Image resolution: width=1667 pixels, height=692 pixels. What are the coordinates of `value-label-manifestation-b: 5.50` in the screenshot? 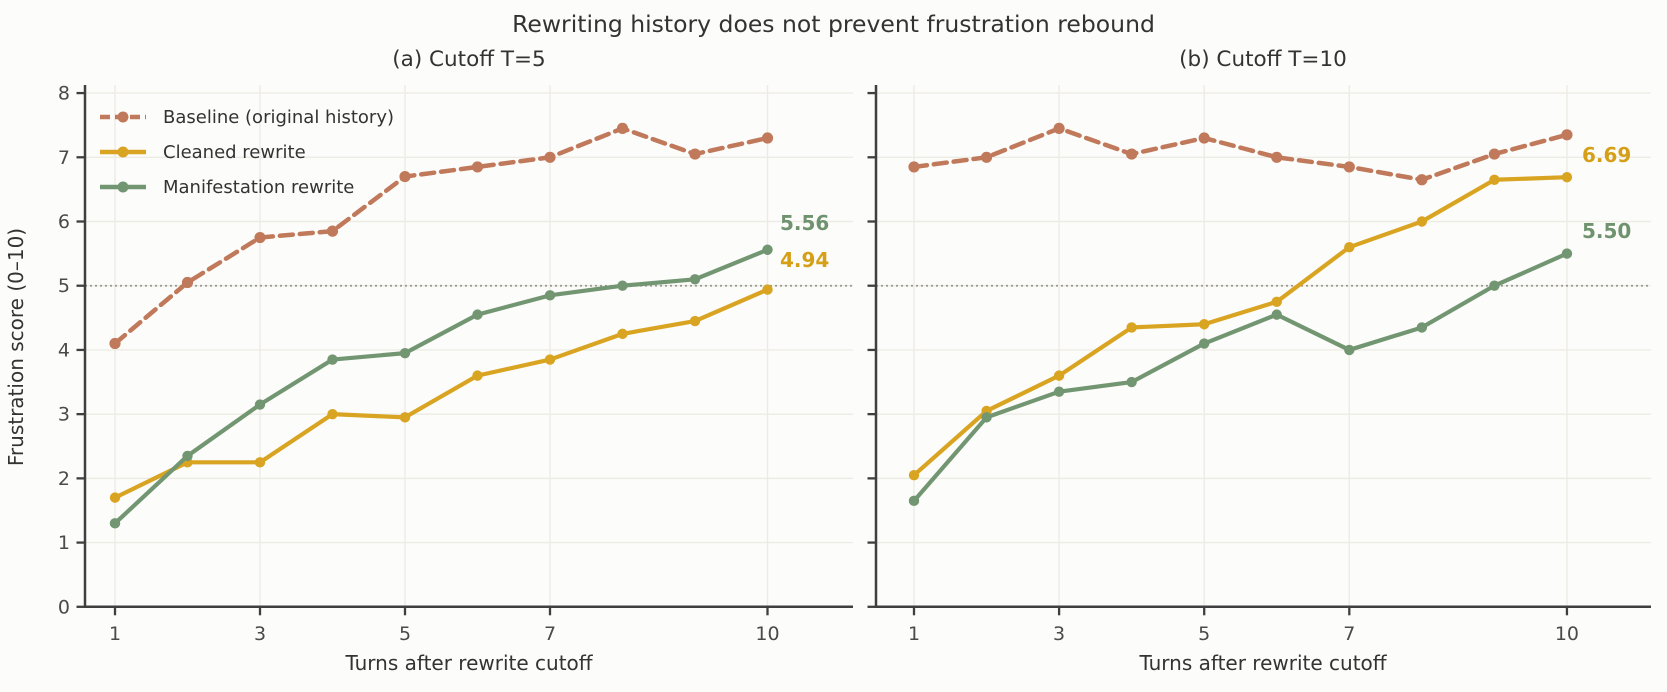 It's located at (1607, 231).